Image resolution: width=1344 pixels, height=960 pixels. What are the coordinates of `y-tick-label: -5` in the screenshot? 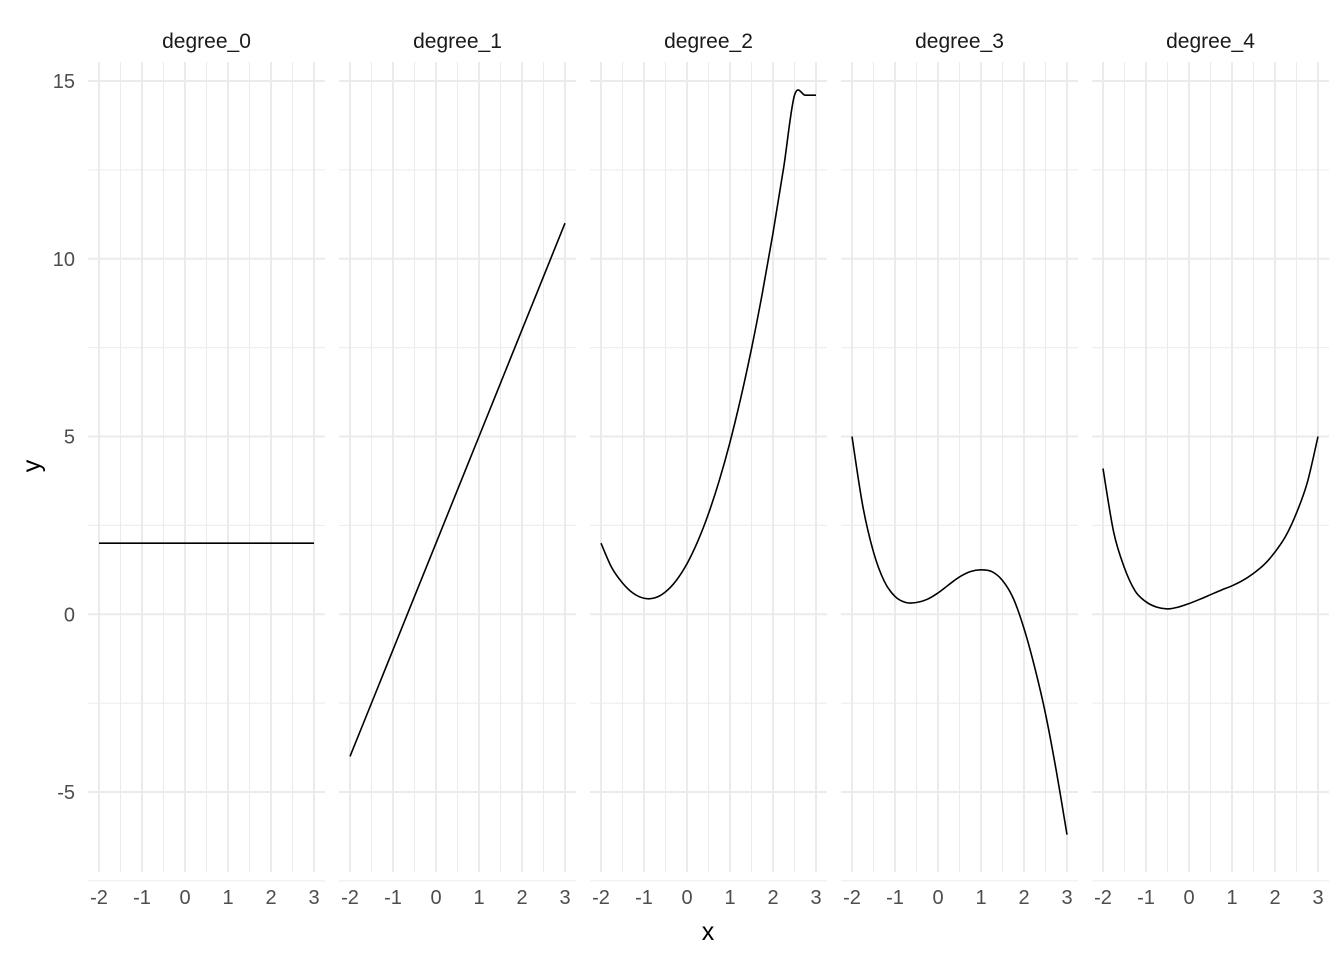 It's located at (66, 793).